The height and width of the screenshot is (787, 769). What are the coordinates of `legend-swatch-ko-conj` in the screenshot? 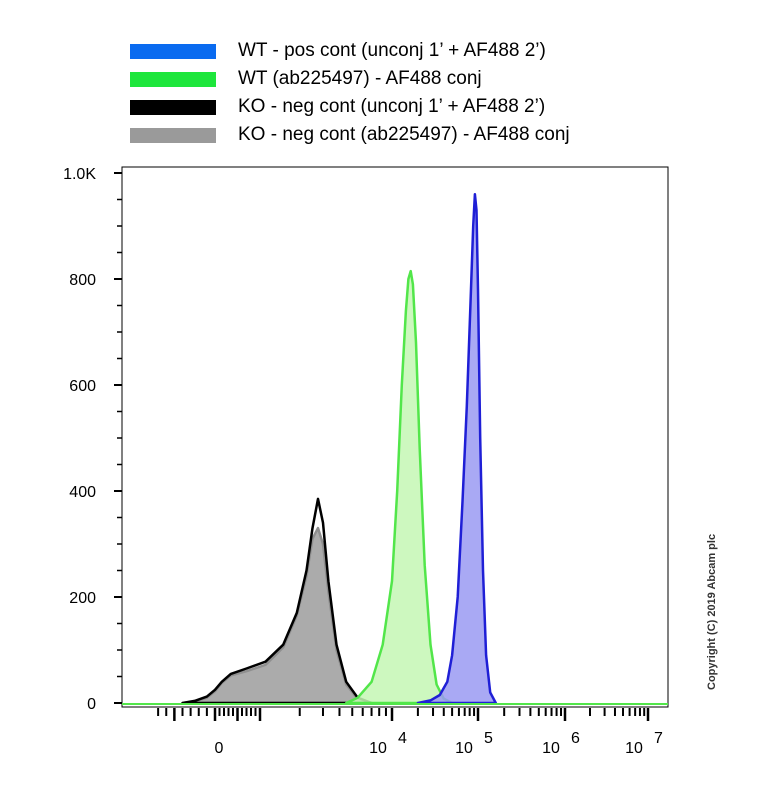 It's located at (173, 135).